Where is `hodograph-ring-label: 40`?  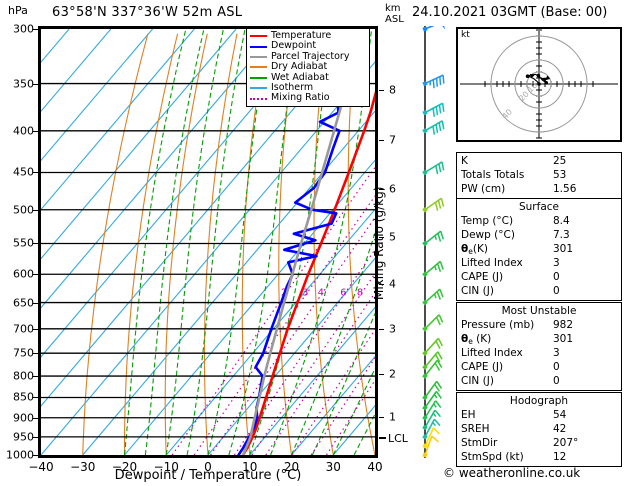
hodograph-ring-label: 40 is located at coordinates (507, 114).